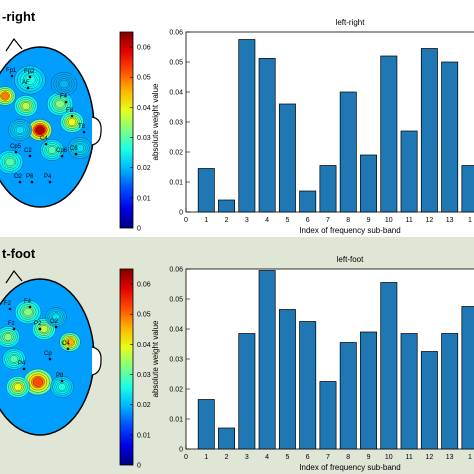 Image resolution: width=474 pixels, height=474 pixels. What do you see at coordinates (144, 315) in the screenshot?
I see `colorbar-tick-label: 0.05` at bounding box center [144, 315].